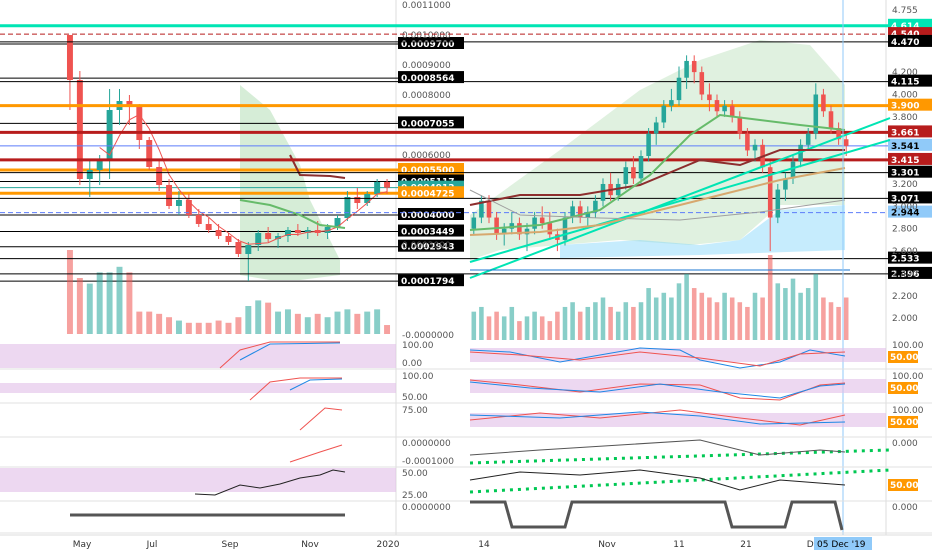 The width and height of the screenshot is (932, 550). I want to click on right-osc5-line, so click(657, 480).